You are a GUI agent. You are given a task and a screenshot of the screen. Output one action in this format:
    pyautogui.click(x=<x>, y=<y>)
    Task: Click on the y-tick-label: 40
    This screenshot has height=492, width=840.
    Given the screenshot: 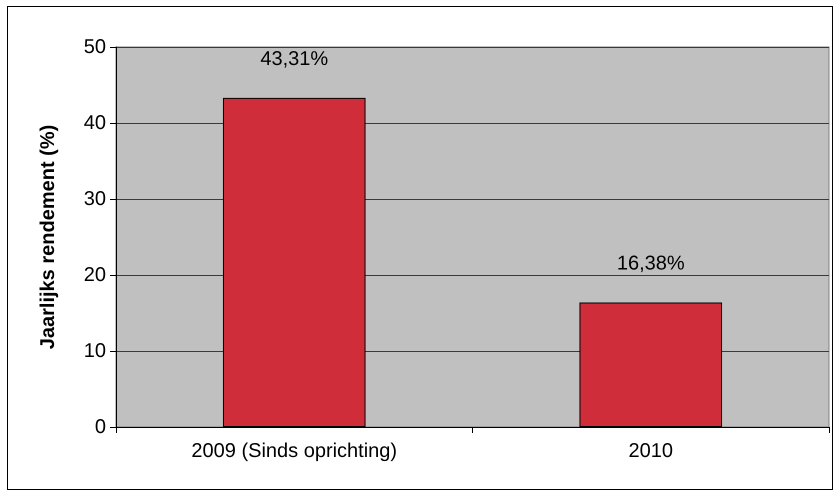 What is the action you would take?
    pyautogui.click(x=95, y=123)
    